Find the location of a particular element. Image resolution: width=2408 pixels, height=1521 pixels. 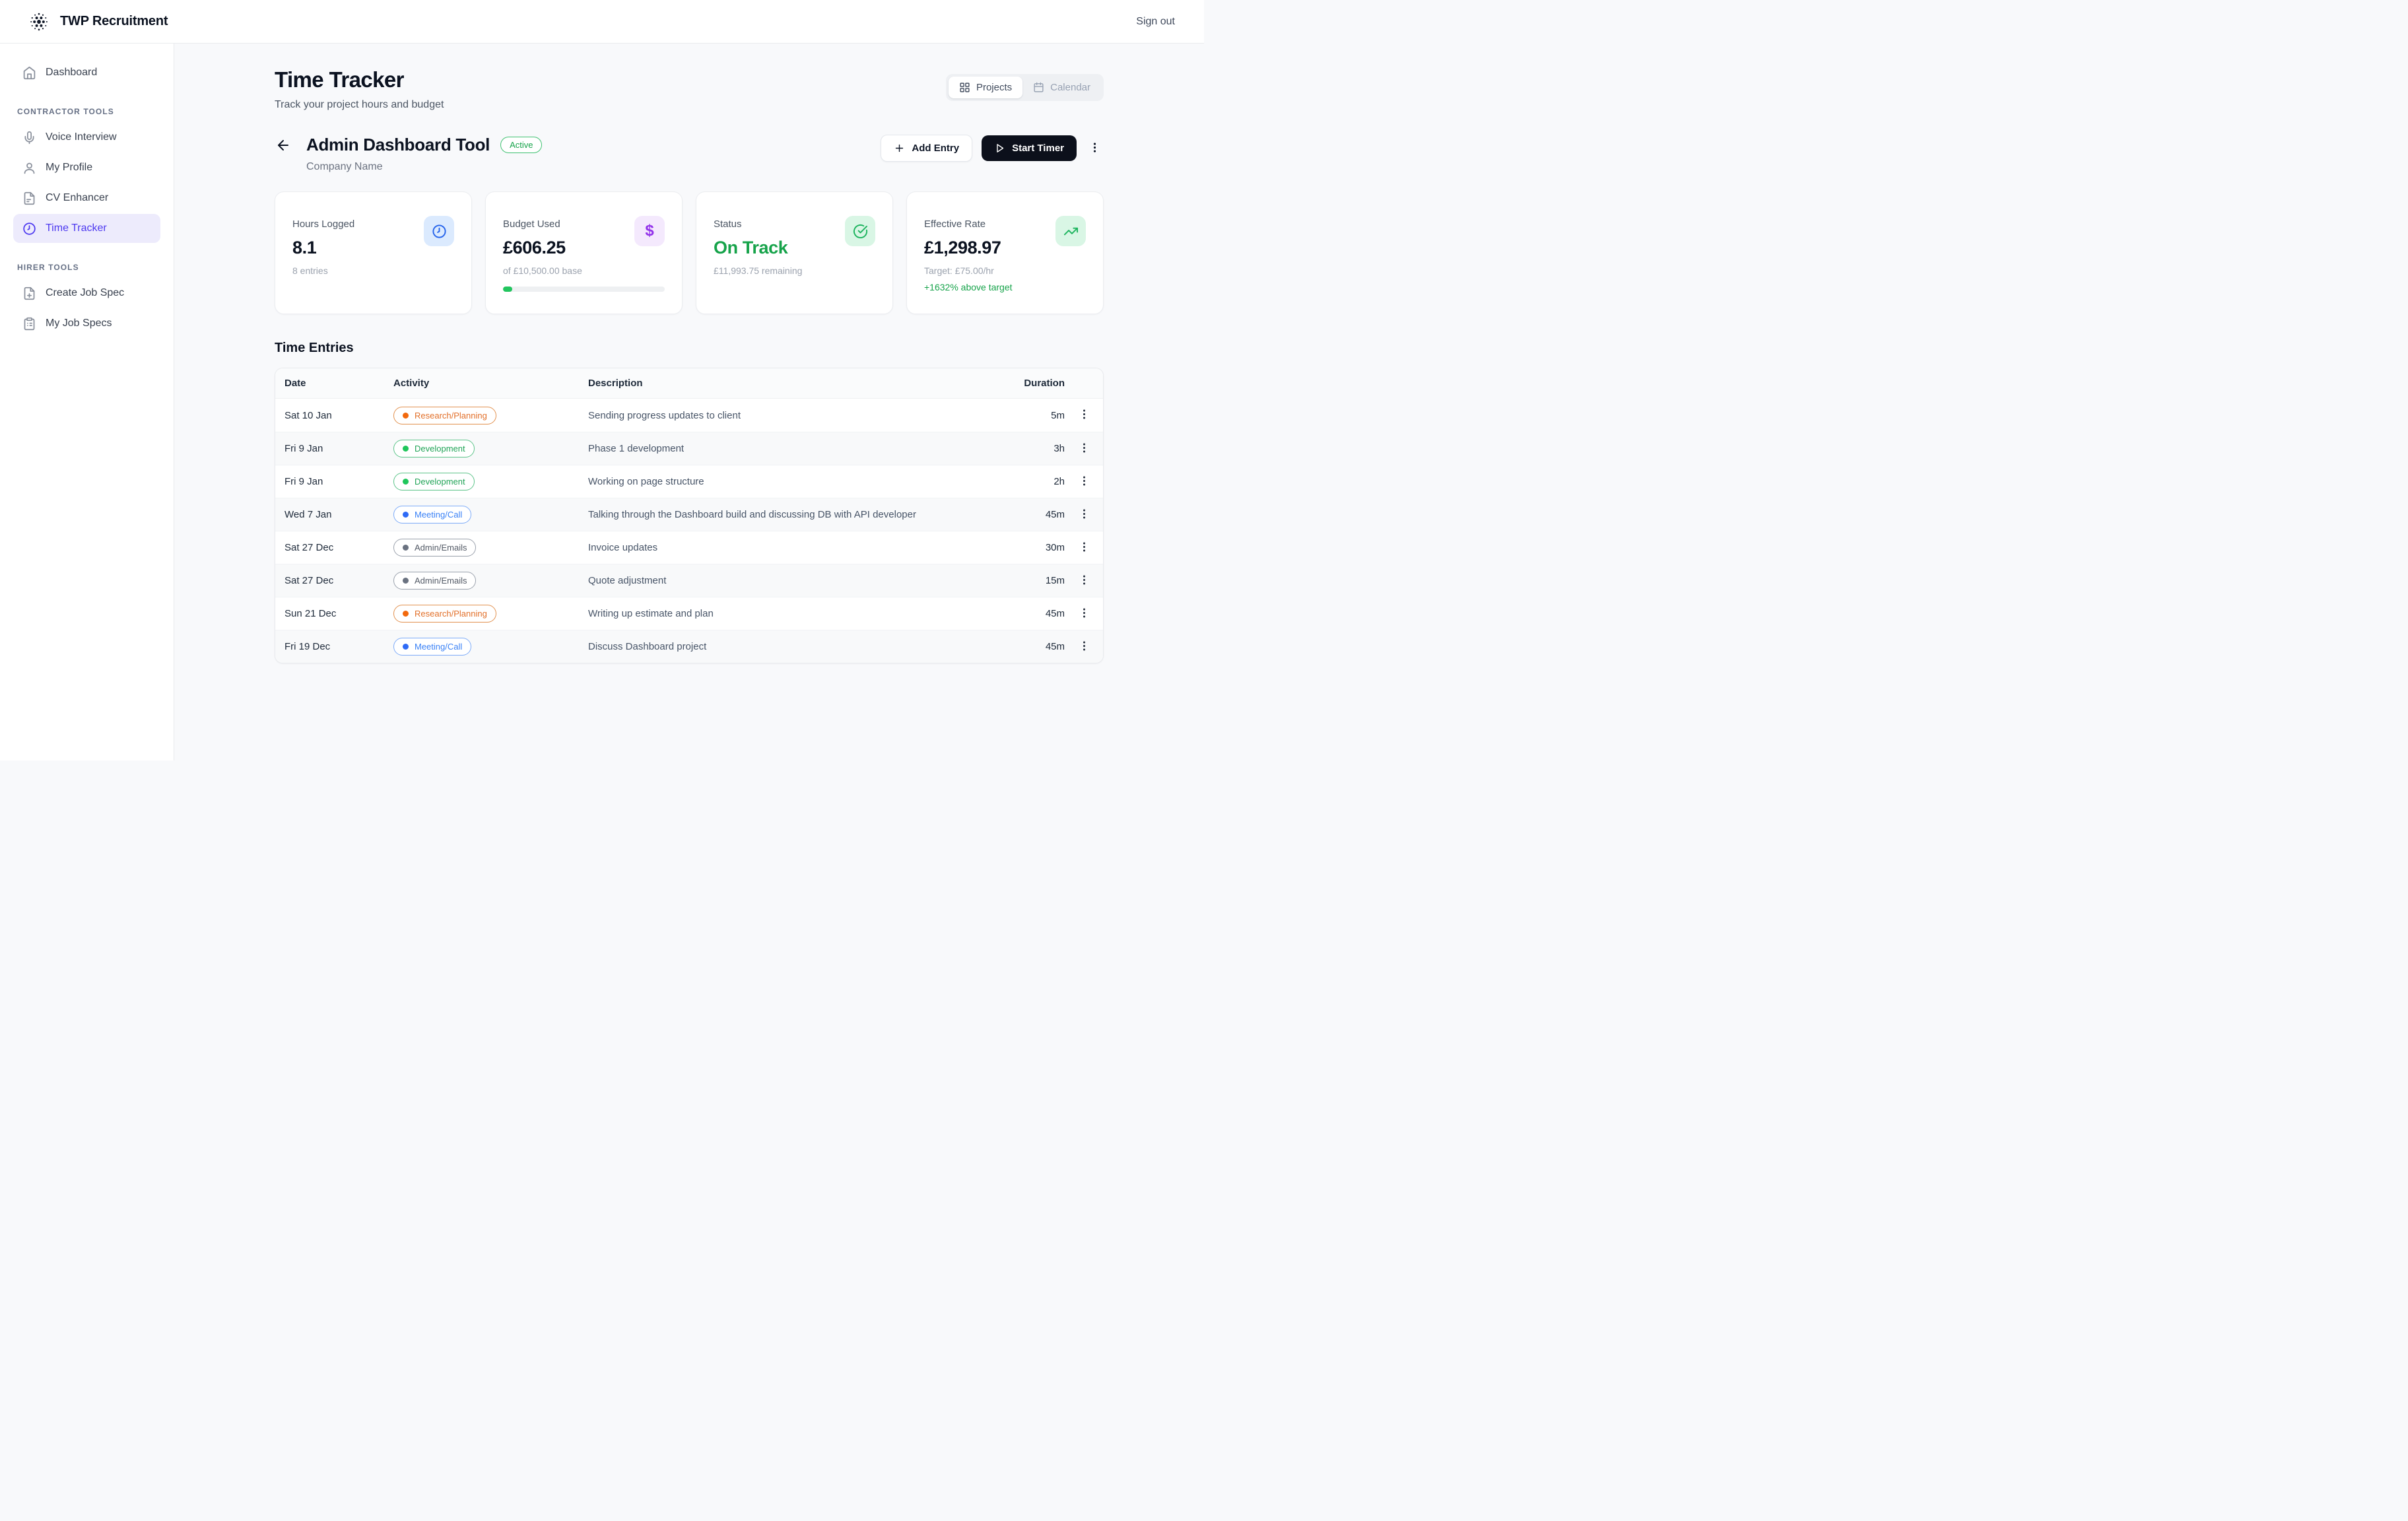

card-label: Hours Logged is located at coordinates (323, 224).